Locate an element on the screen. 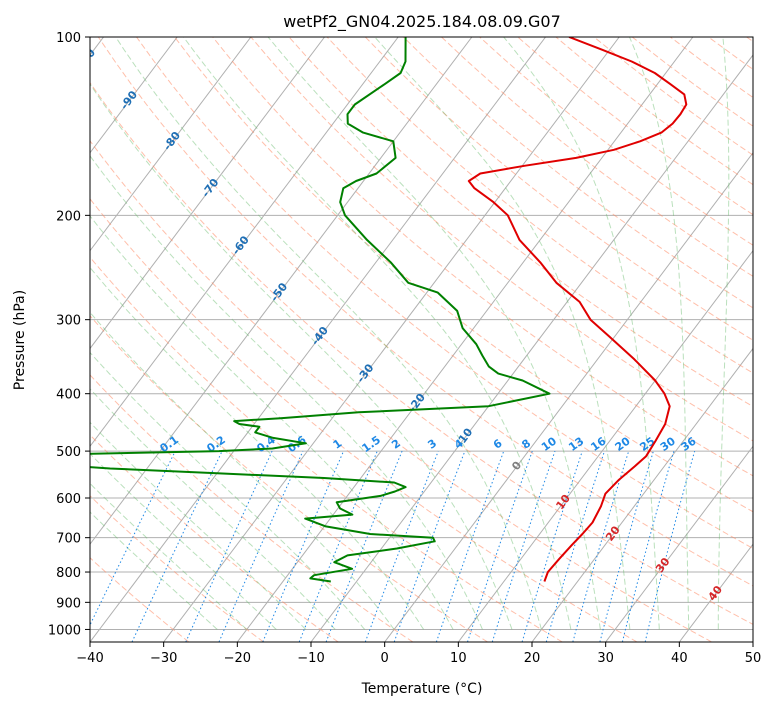 The image size is (775, 712). chart-title: wetPf2_GN04.2025.184.08.09.G07 is located at coordinates (422, 22).